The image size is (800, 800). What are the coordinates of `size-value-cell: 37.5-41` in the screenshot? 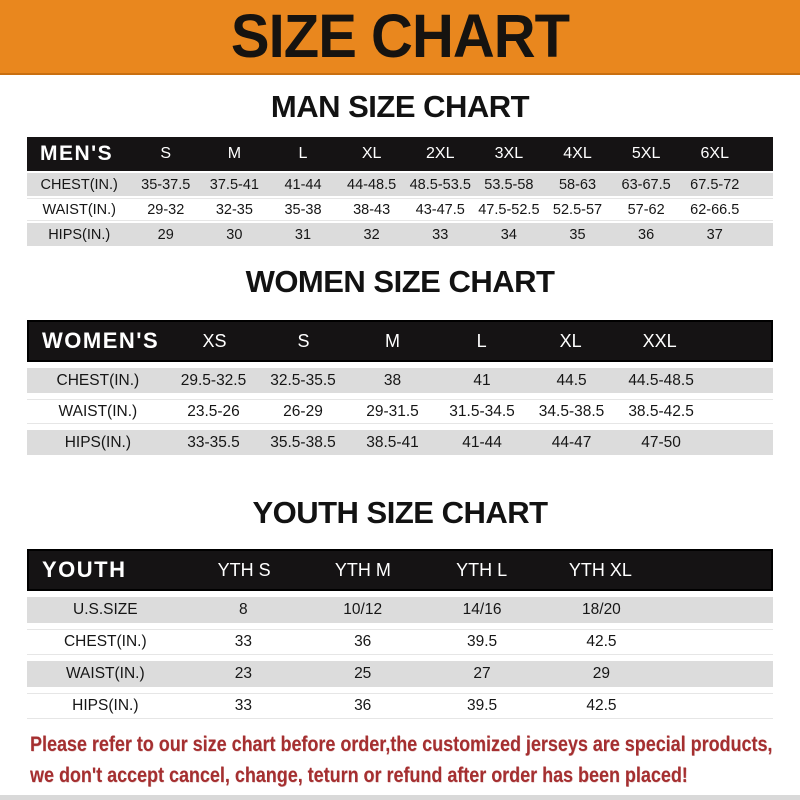 It's located at (234, 184).